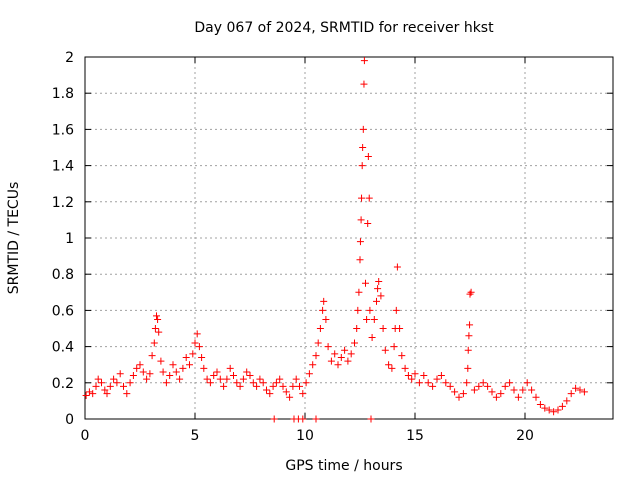 The image size is (640, 485). Describe the element at coordinates (195, 436) in the screenshot. I see `x-tick-label: 5` at that location.